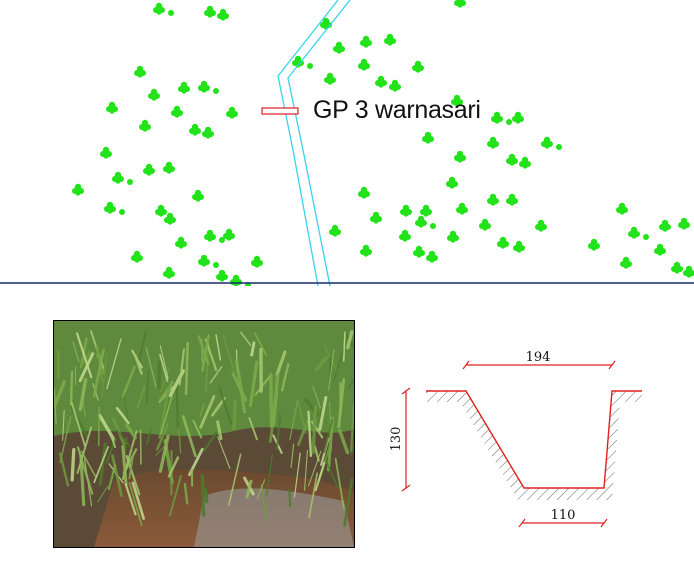 The width and height of the screenshot is (694, 580). I want to click on top-width-label: 194, so click(538, 357).